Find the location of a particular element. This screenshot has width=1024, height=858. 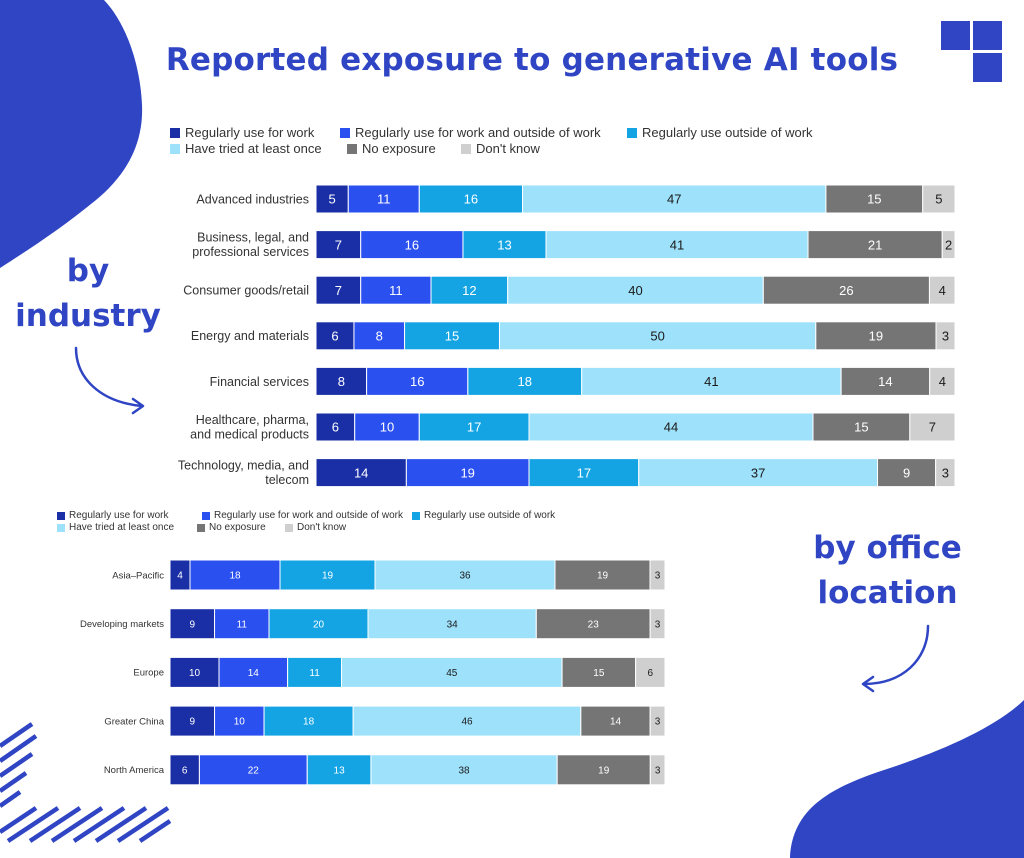

category-label: Financial services is located at coordinates (259, 382).